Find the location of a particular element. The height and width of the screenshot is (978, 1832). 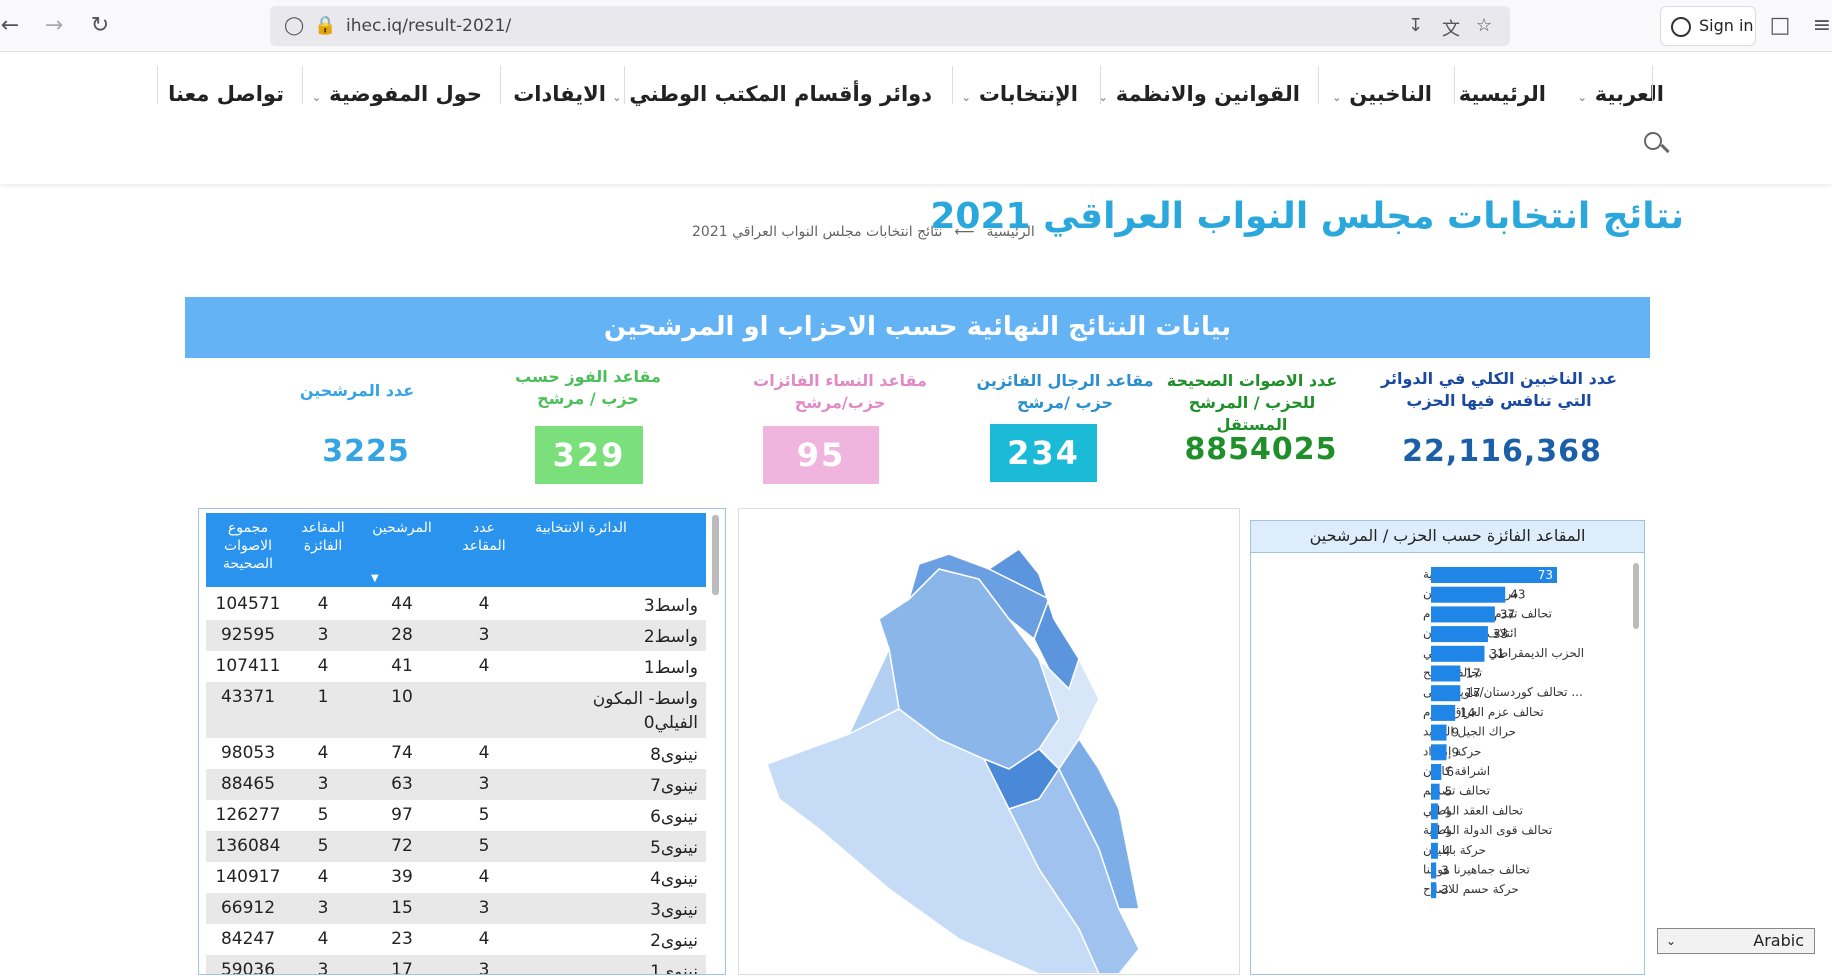

col-seats: عدد المقاعد is located at coordinates (484, 537).